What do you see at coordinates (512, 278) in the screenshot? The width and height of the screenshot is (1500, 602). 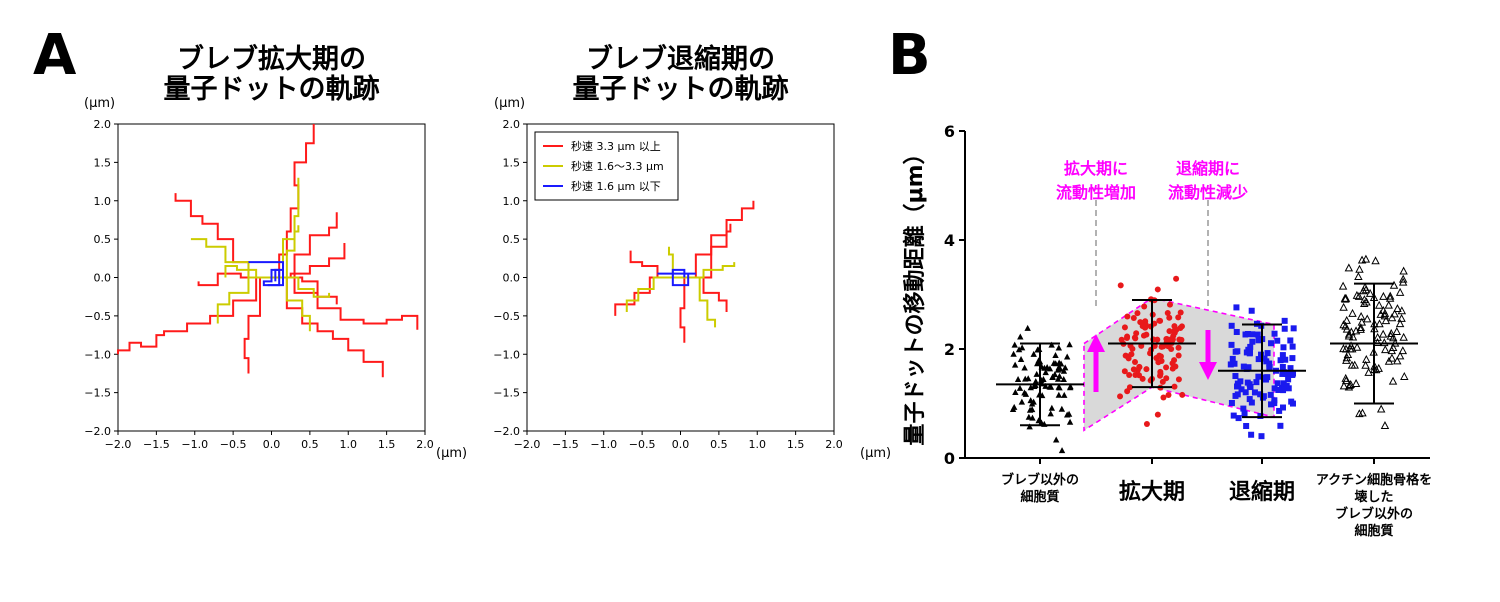 I see `chart2-y-tick-label: 0.0` at bounding box center [512, 278].